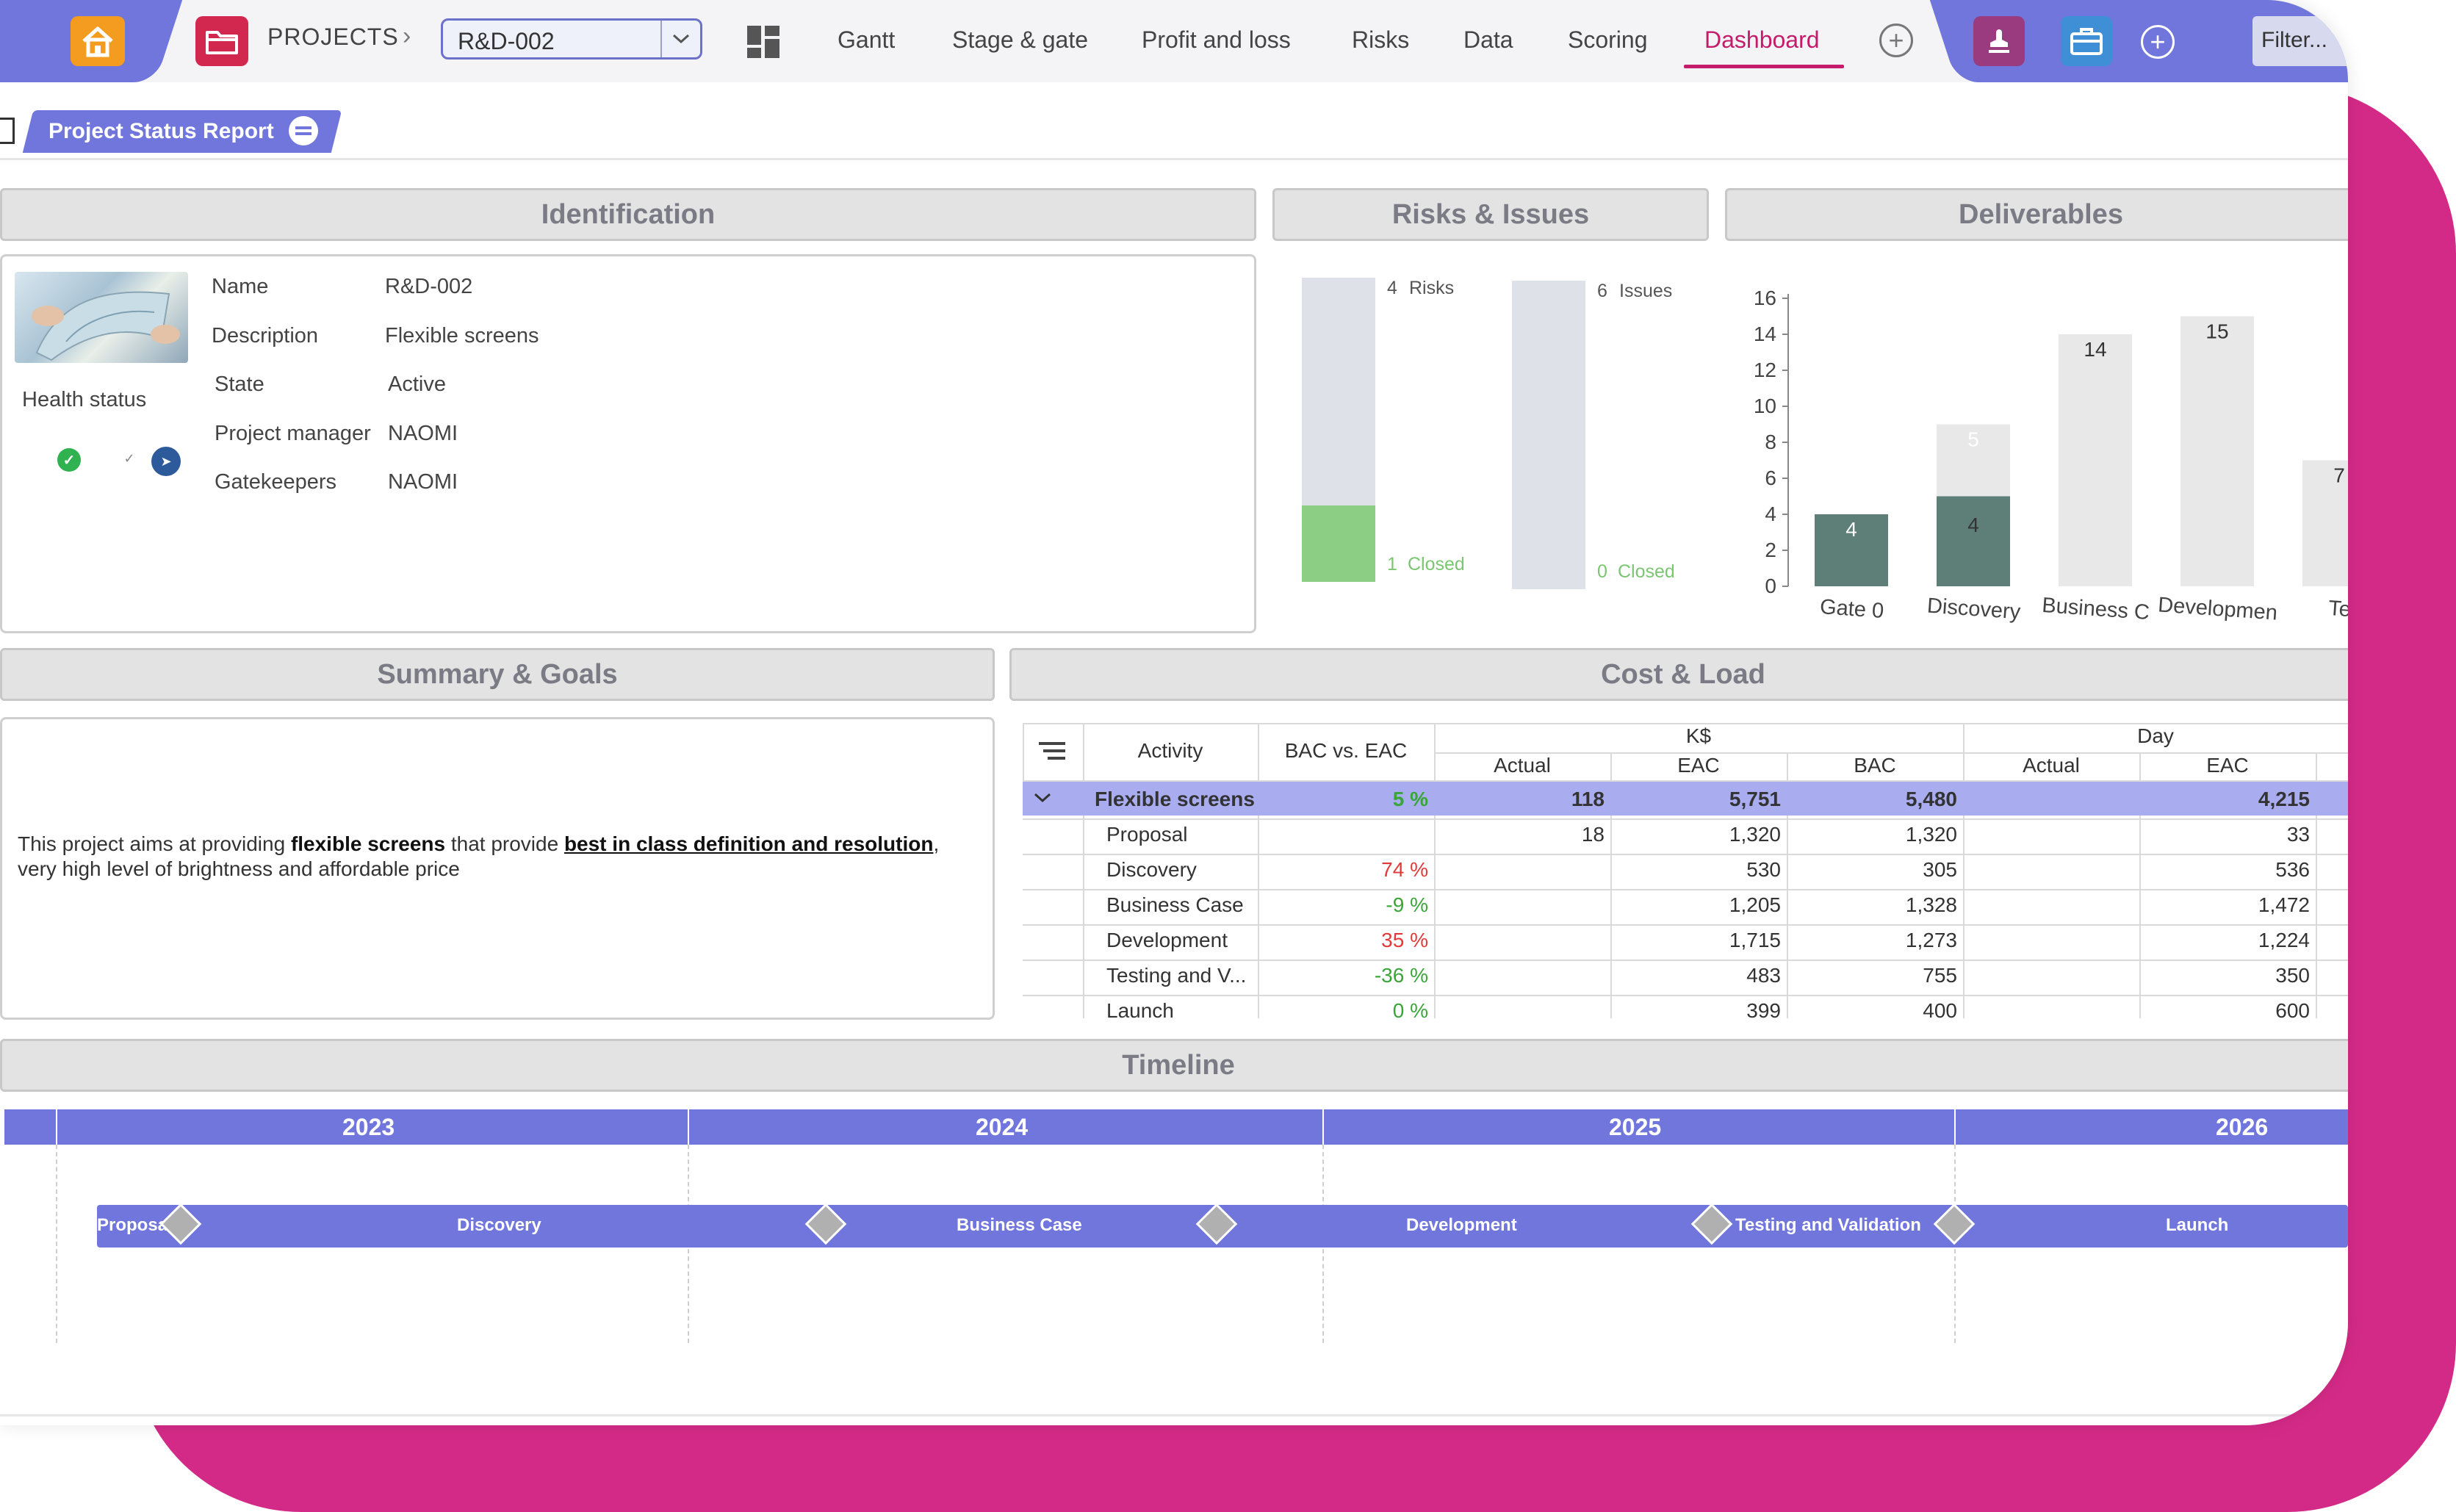 This screenshot has width=2456, height=1512. Describe the element at coordinates (7, 131) in the screenshot. I see `select-checkbox` at that location.